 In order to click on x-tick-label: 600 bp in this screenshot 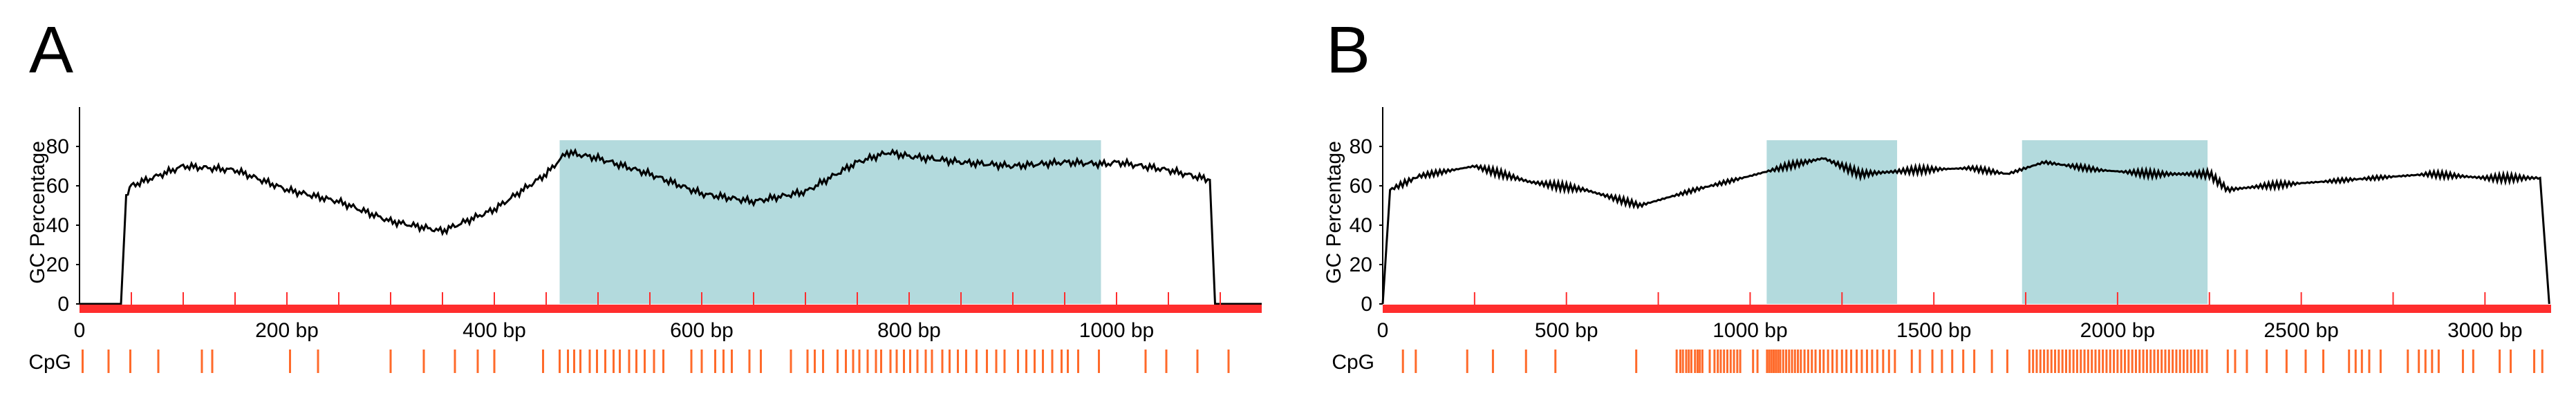, I will do `click(702, 330)`.